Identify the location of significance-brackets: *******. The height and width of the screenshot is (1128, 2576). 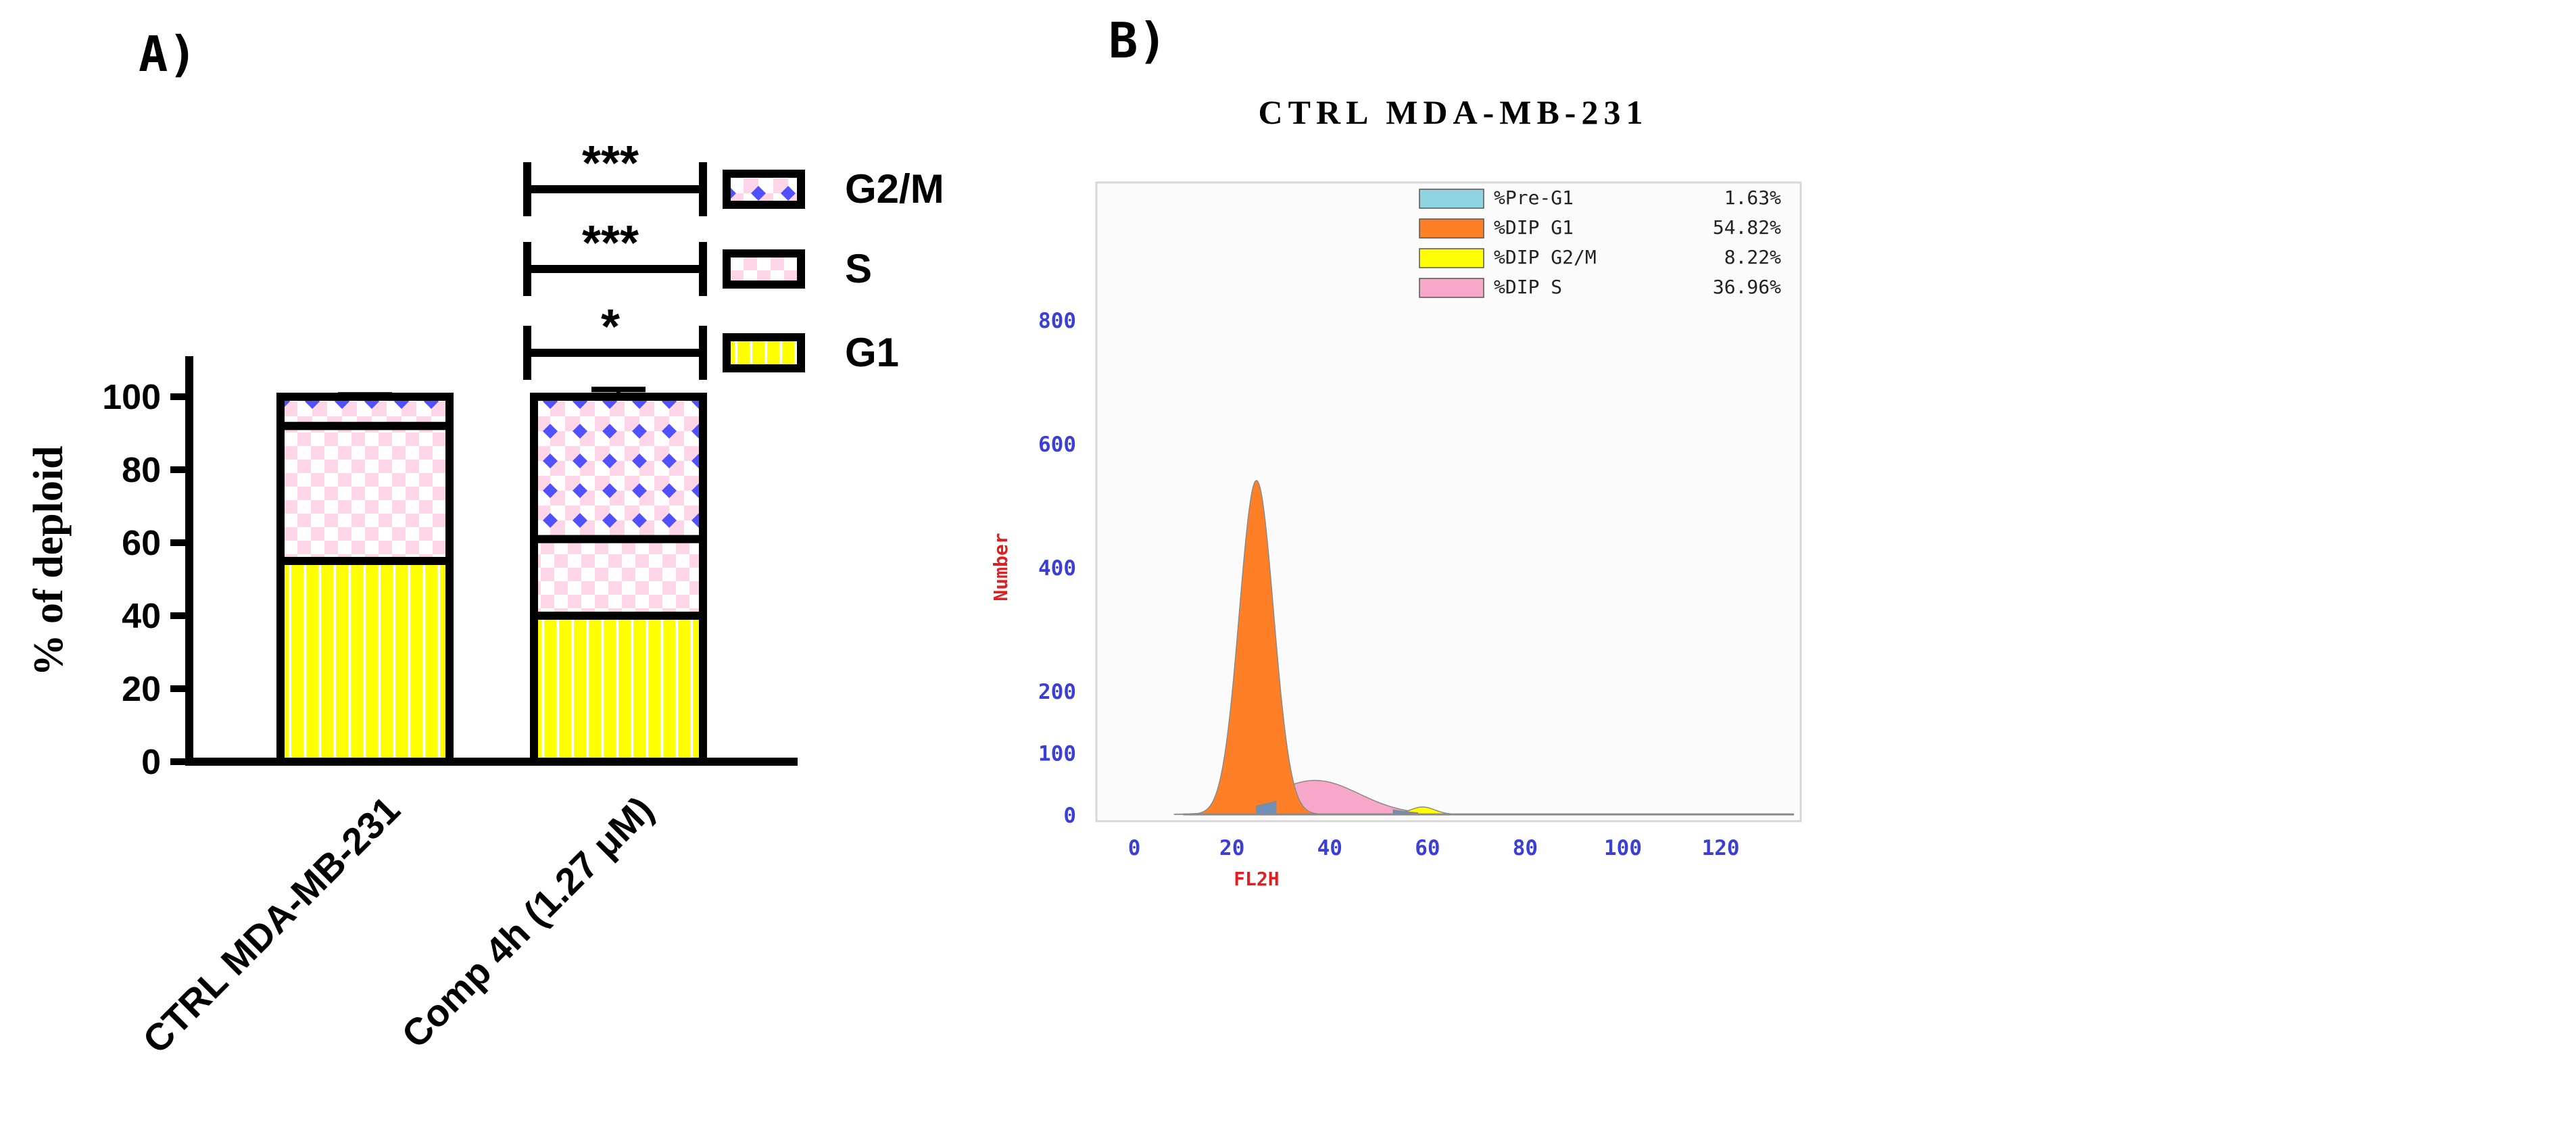
(615, 258).